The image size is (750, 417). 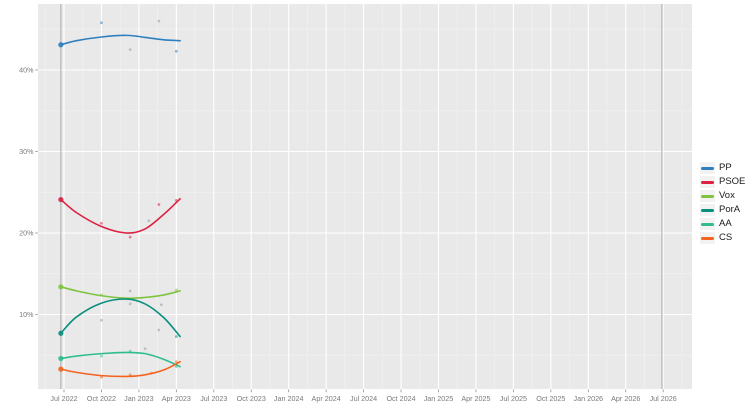 I want to click on x-tick-label: Oct 2023, so click(x=251, y=398).